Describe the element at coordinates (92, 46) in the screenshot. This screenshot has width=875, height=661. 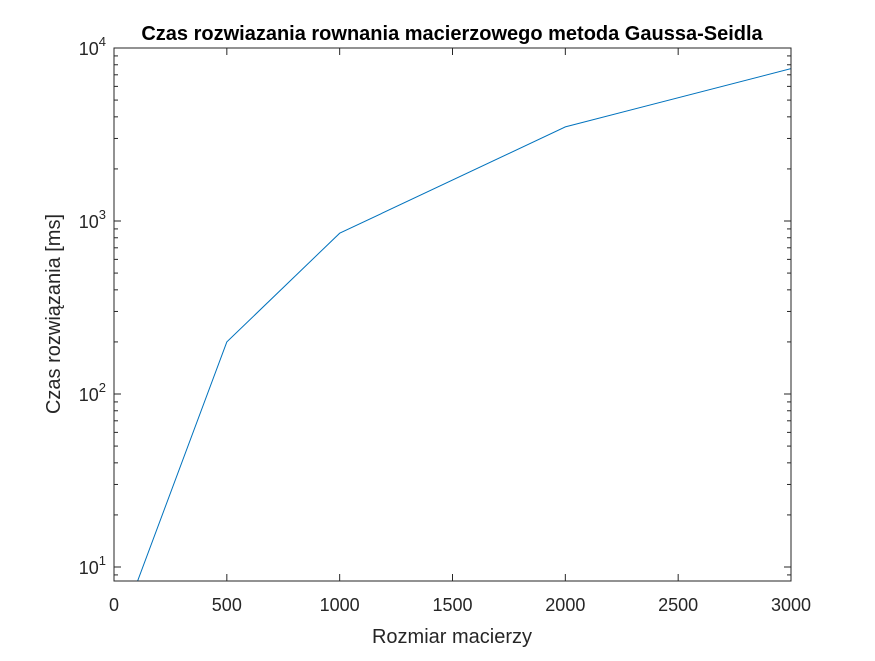
I see `y-tick-label: 10⁴` at that location.